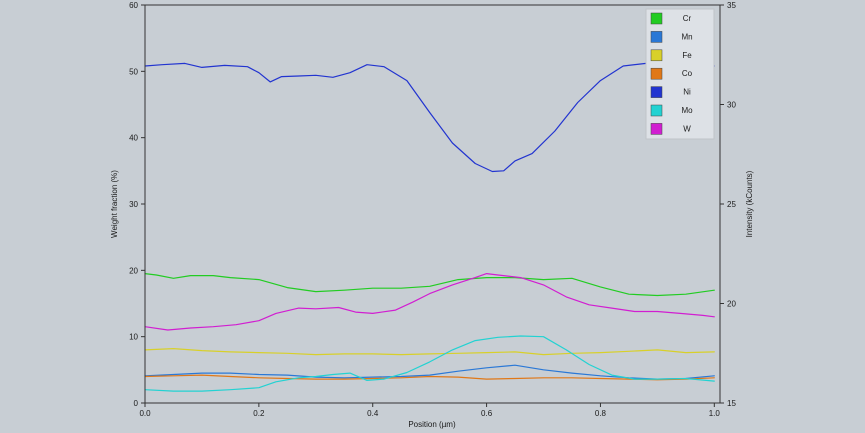 This screenshot has height=433, width=865. Describe the element at coordinates (731, 403) in the screenshot. I see `y2-tick-label: 15` at that location.